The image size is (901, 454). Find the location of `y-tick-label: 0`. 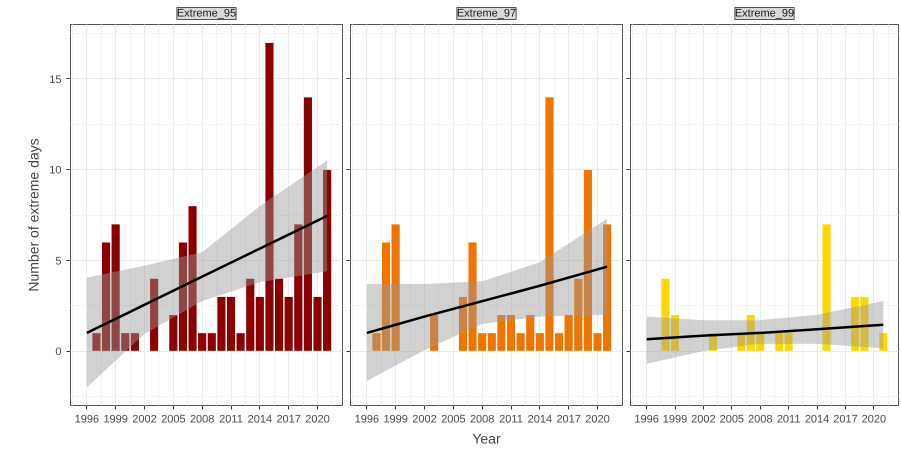

y-tick-label: 0 is located at coordinates (58, 352).